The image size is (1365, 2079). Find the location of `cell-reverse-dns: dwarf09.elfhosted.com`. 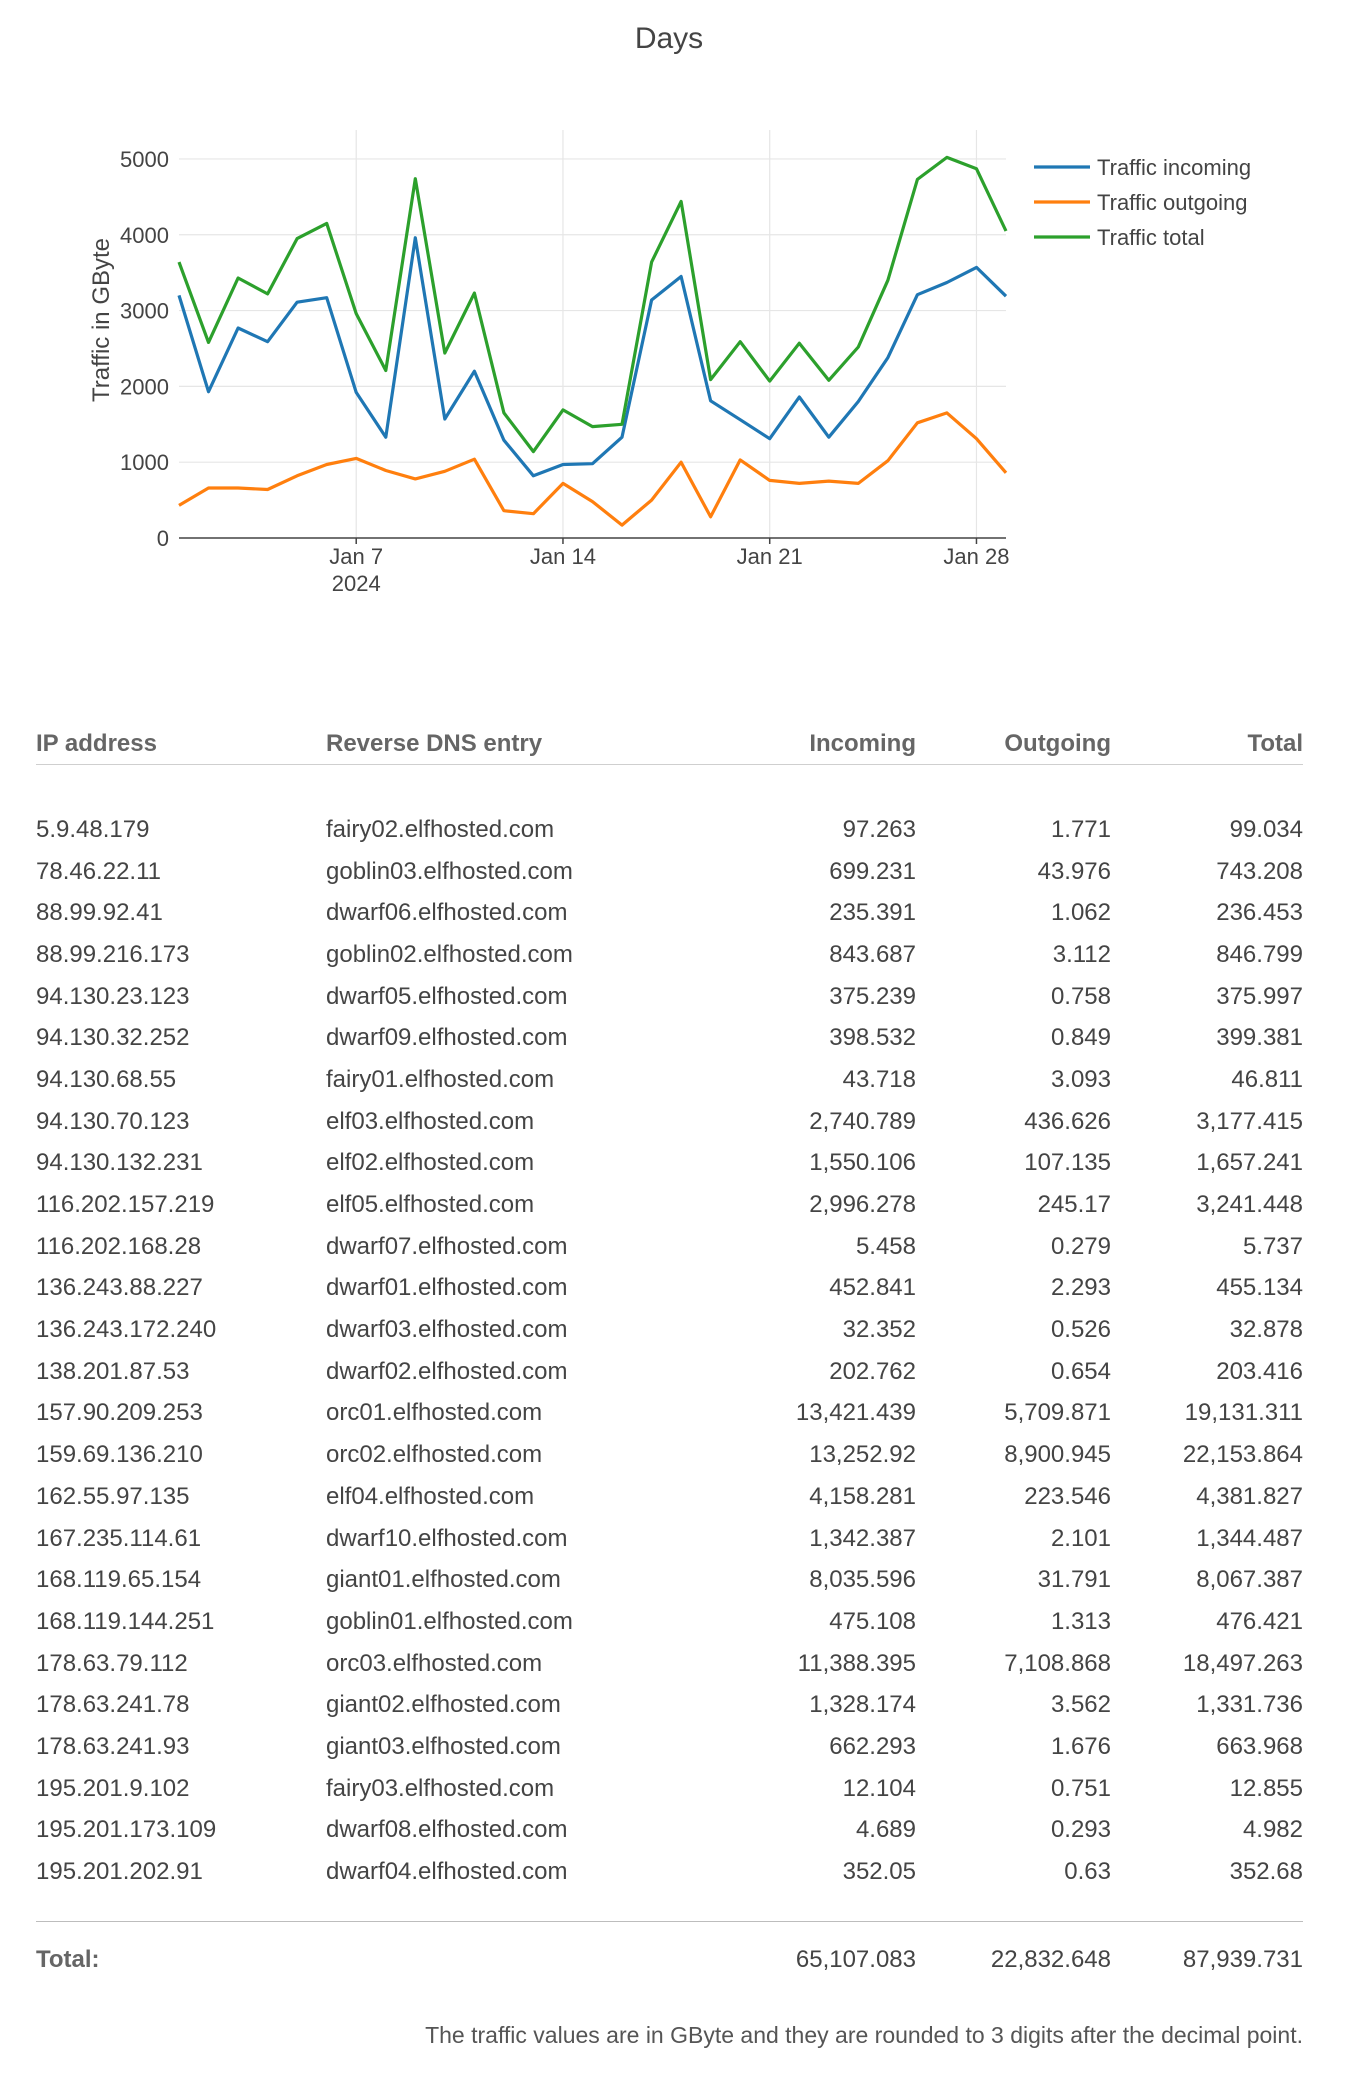

cell-reverse-dns: dwarf09.elfhosted.com is located at coordinates (447, 1038).